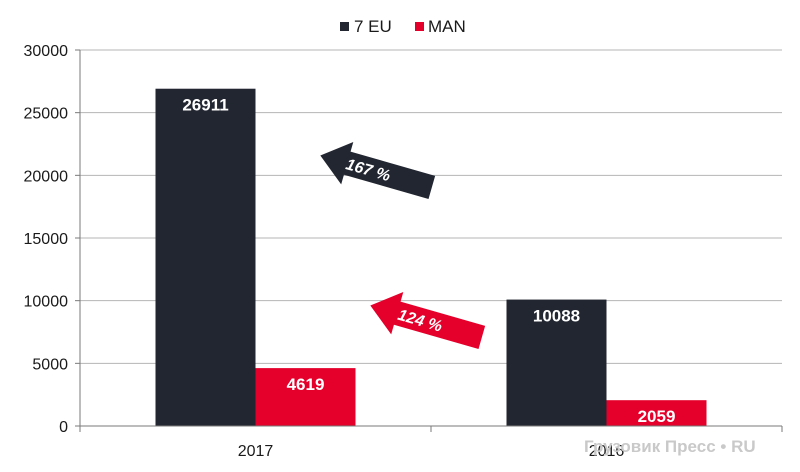  What do you see at coordinates (373, 26) in the screenshot?
I see `legend-label-7-eu: 7 EU` at bounding box center [373, 26].